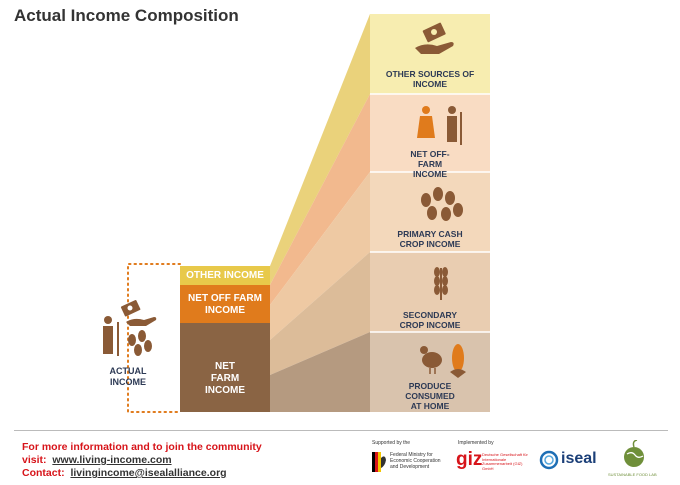 This screenshot has width=680, height=485. What do you see at coordinates (34, 460) in the screenshot?
I see `footer-visit-label: visit:` at bounding box center [34, 460].